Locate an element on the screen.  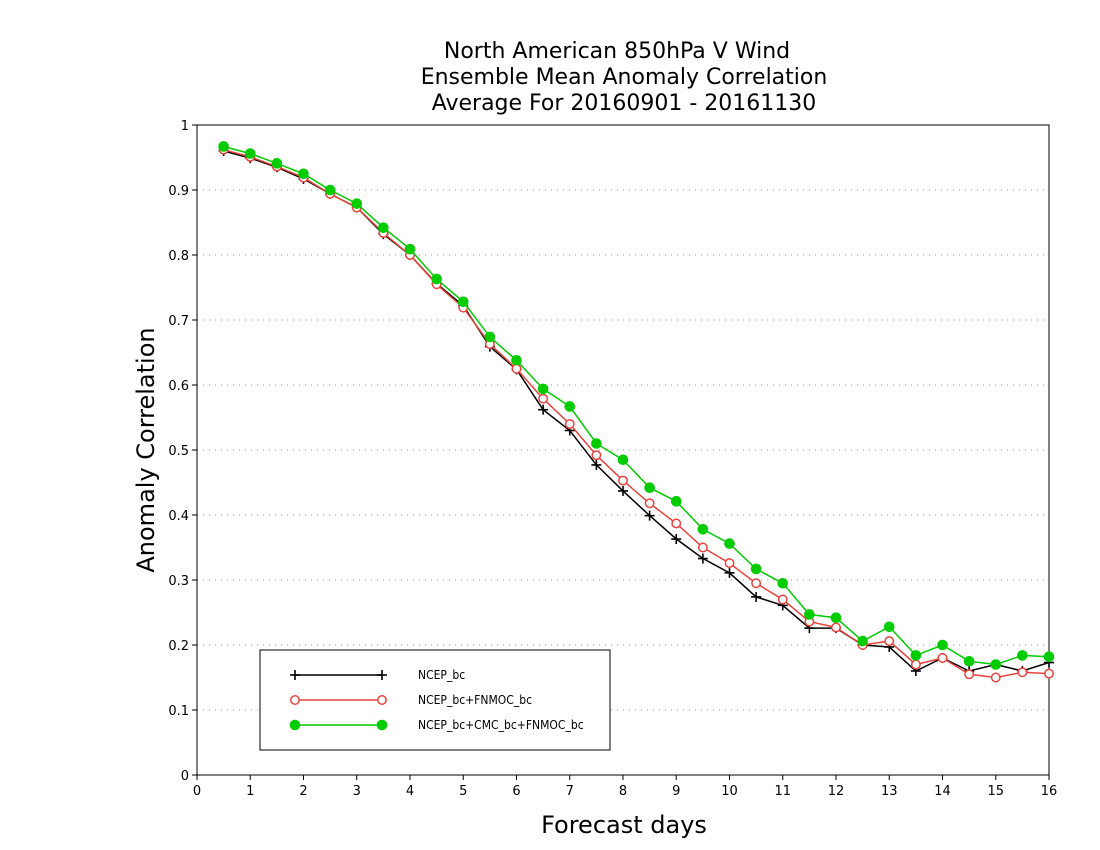
legend-item: NCEP_bc+FNMOC_bc is located at coordinates (411, 700).